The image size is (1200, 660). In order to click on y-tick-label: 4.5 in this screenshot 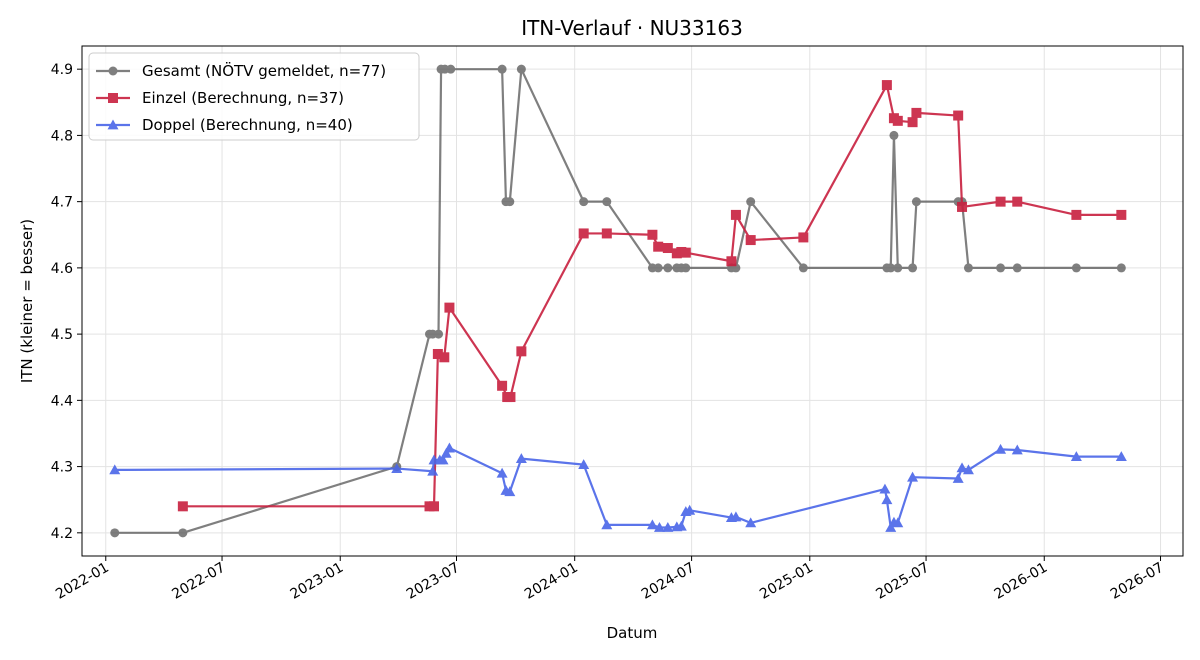, I will do `click(62, 335)`.